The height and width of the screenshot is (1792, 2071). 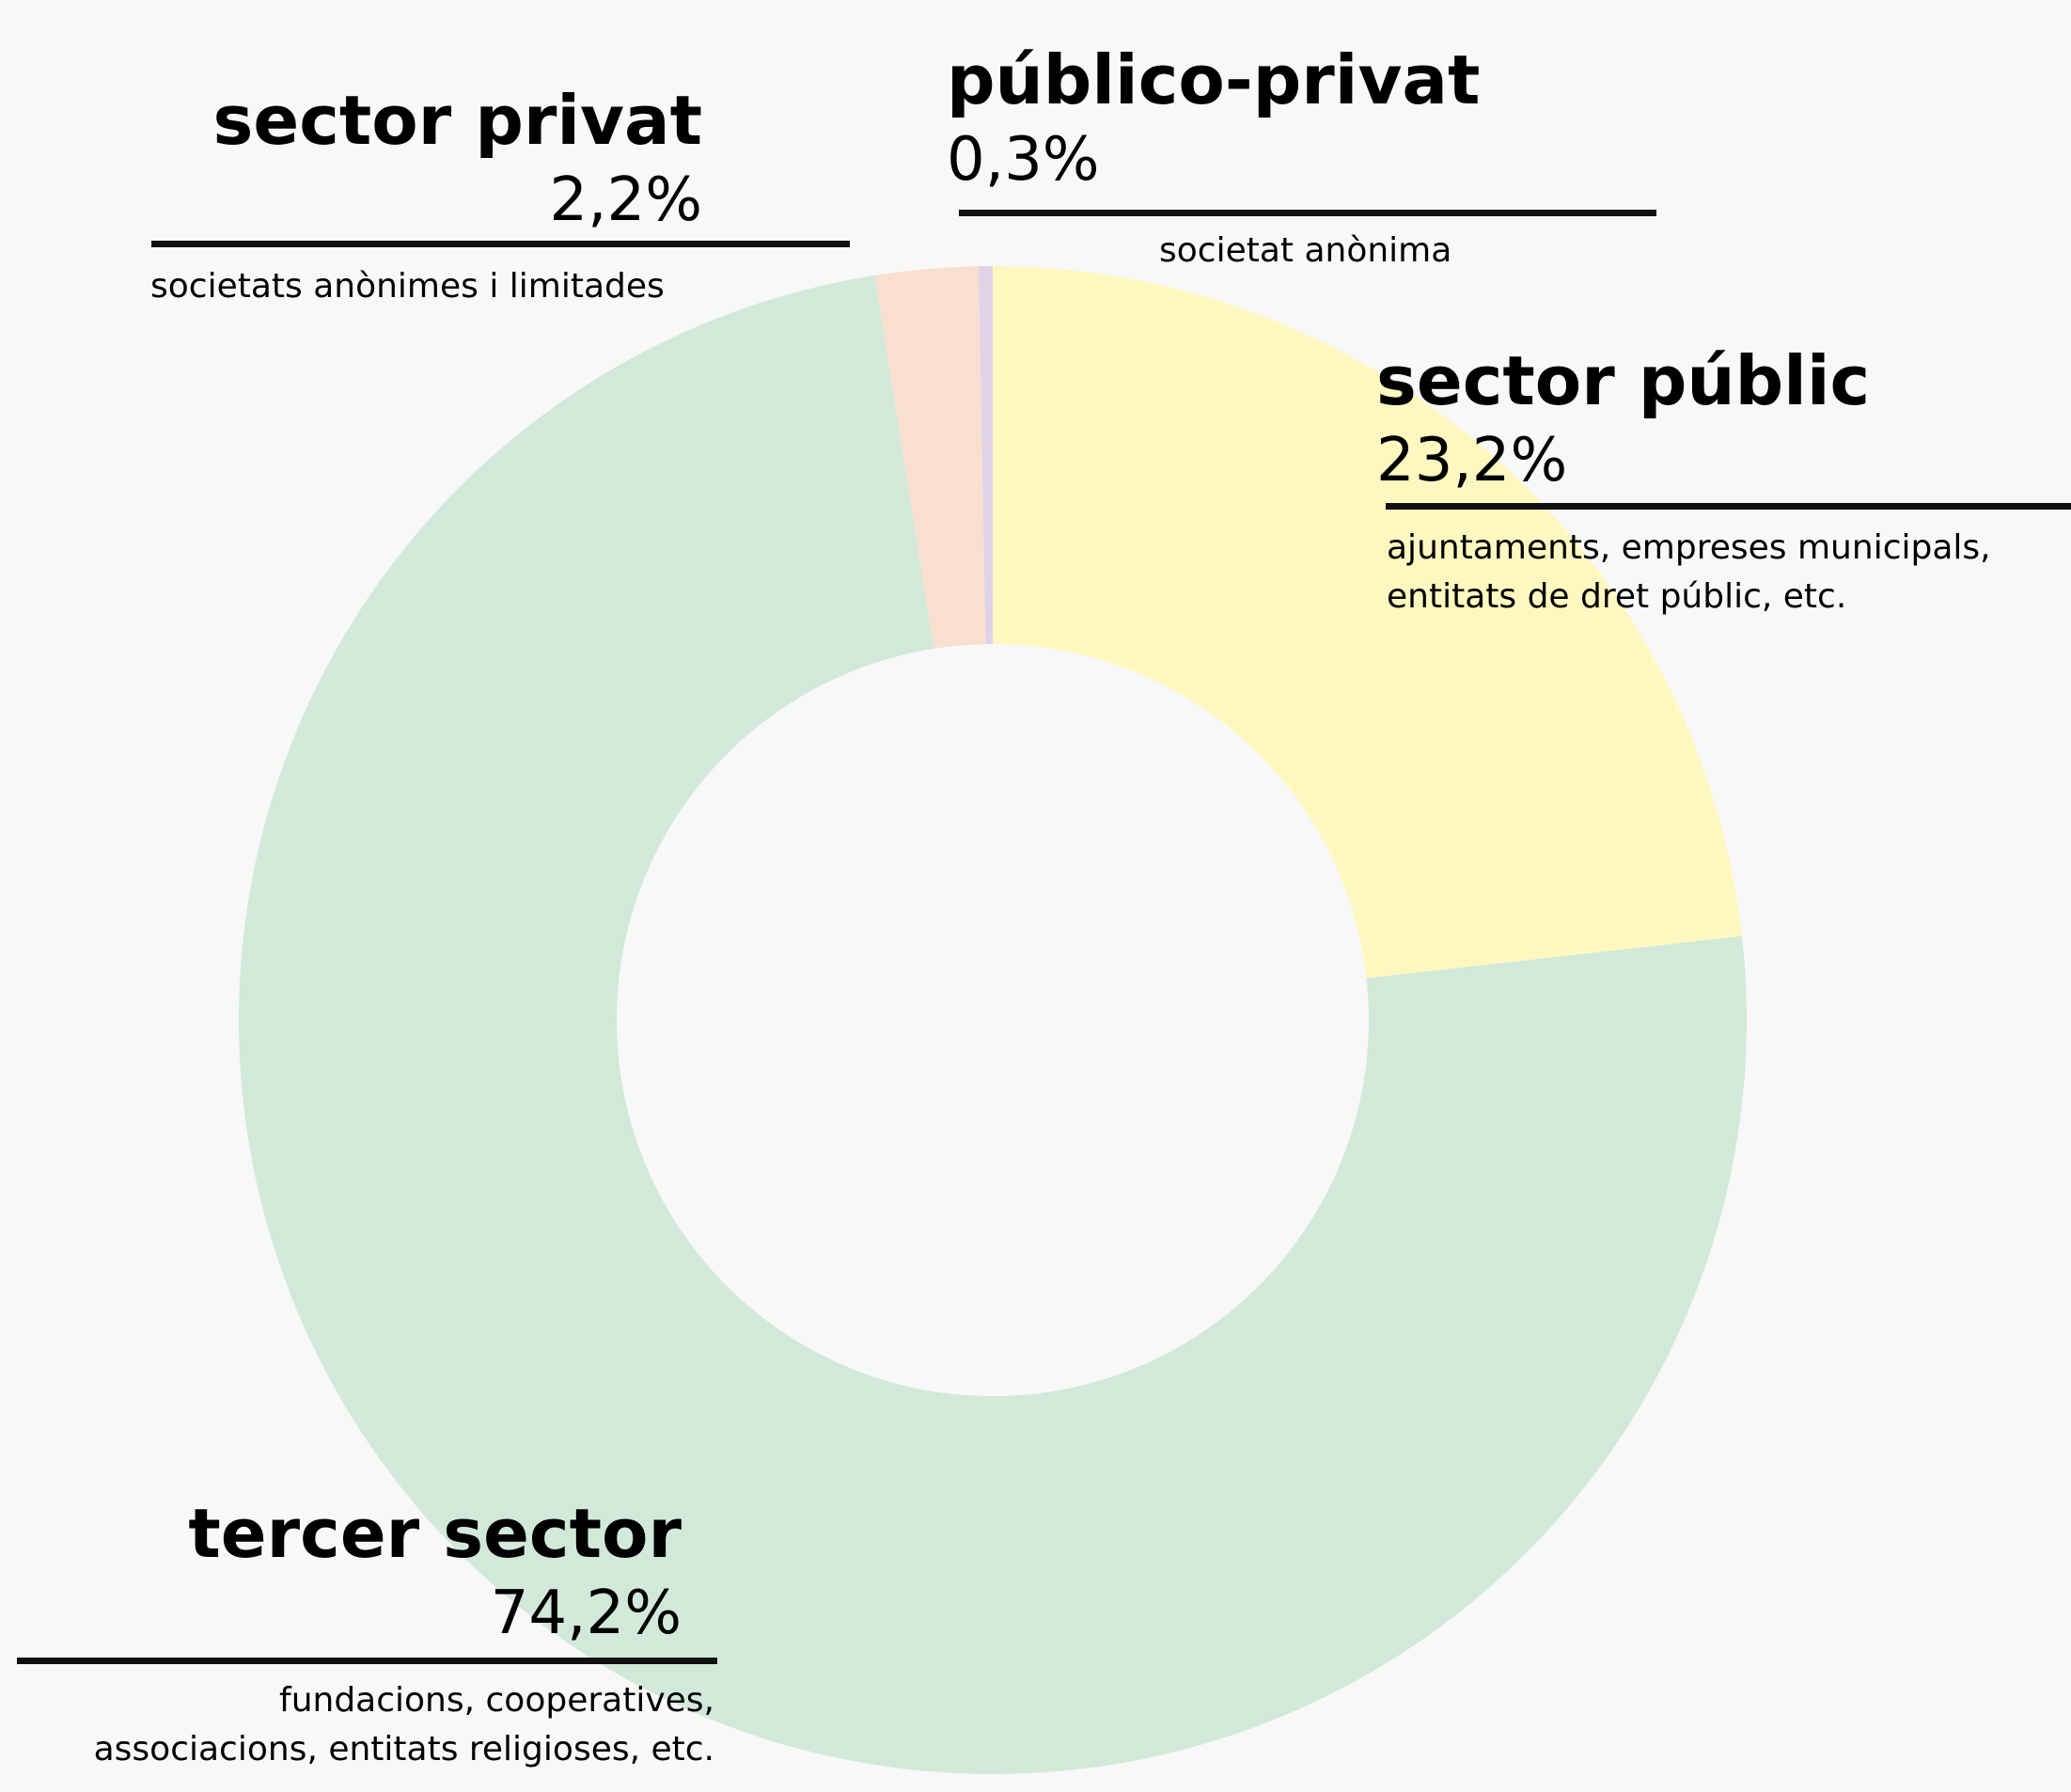 I want to click on slice-sector-public, so click(x=1368, y=622).